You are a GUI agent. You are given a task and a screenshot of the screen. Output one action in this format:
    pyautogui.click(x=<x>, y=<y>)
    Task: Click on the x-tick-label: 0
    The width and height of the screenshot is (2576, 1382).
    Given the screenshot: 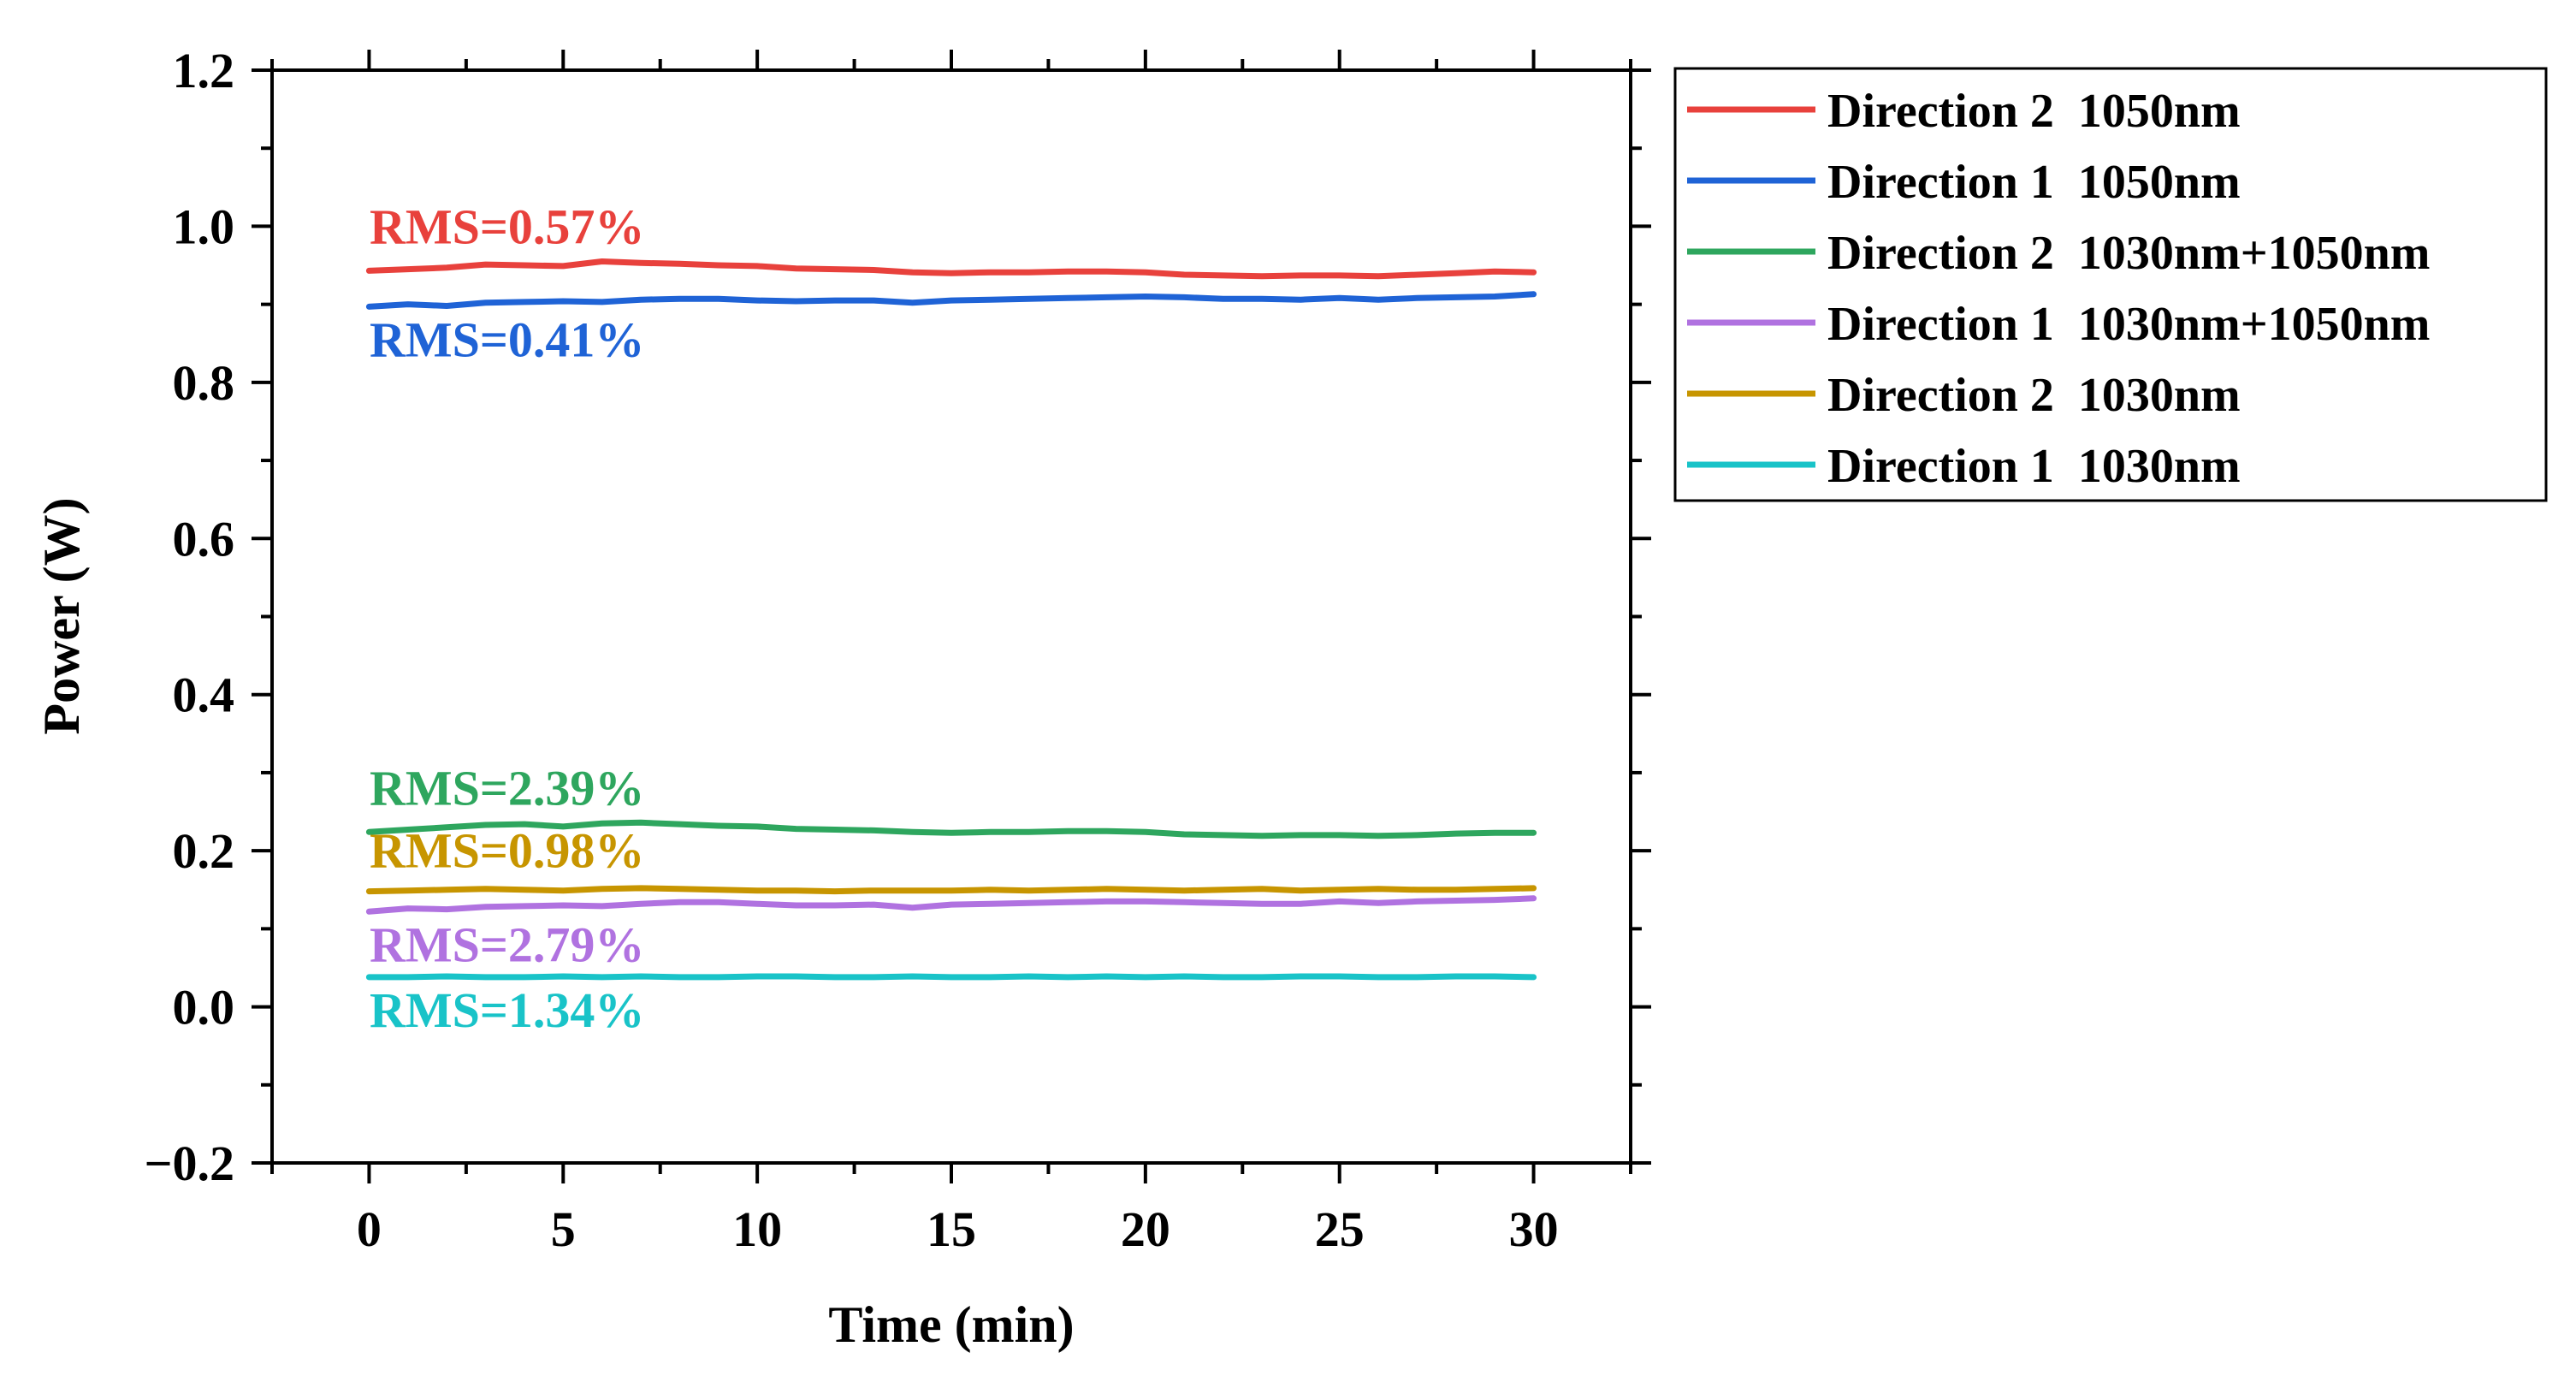 What is the action you would take?
    pyautogui.click(x=369, y=1229)
    